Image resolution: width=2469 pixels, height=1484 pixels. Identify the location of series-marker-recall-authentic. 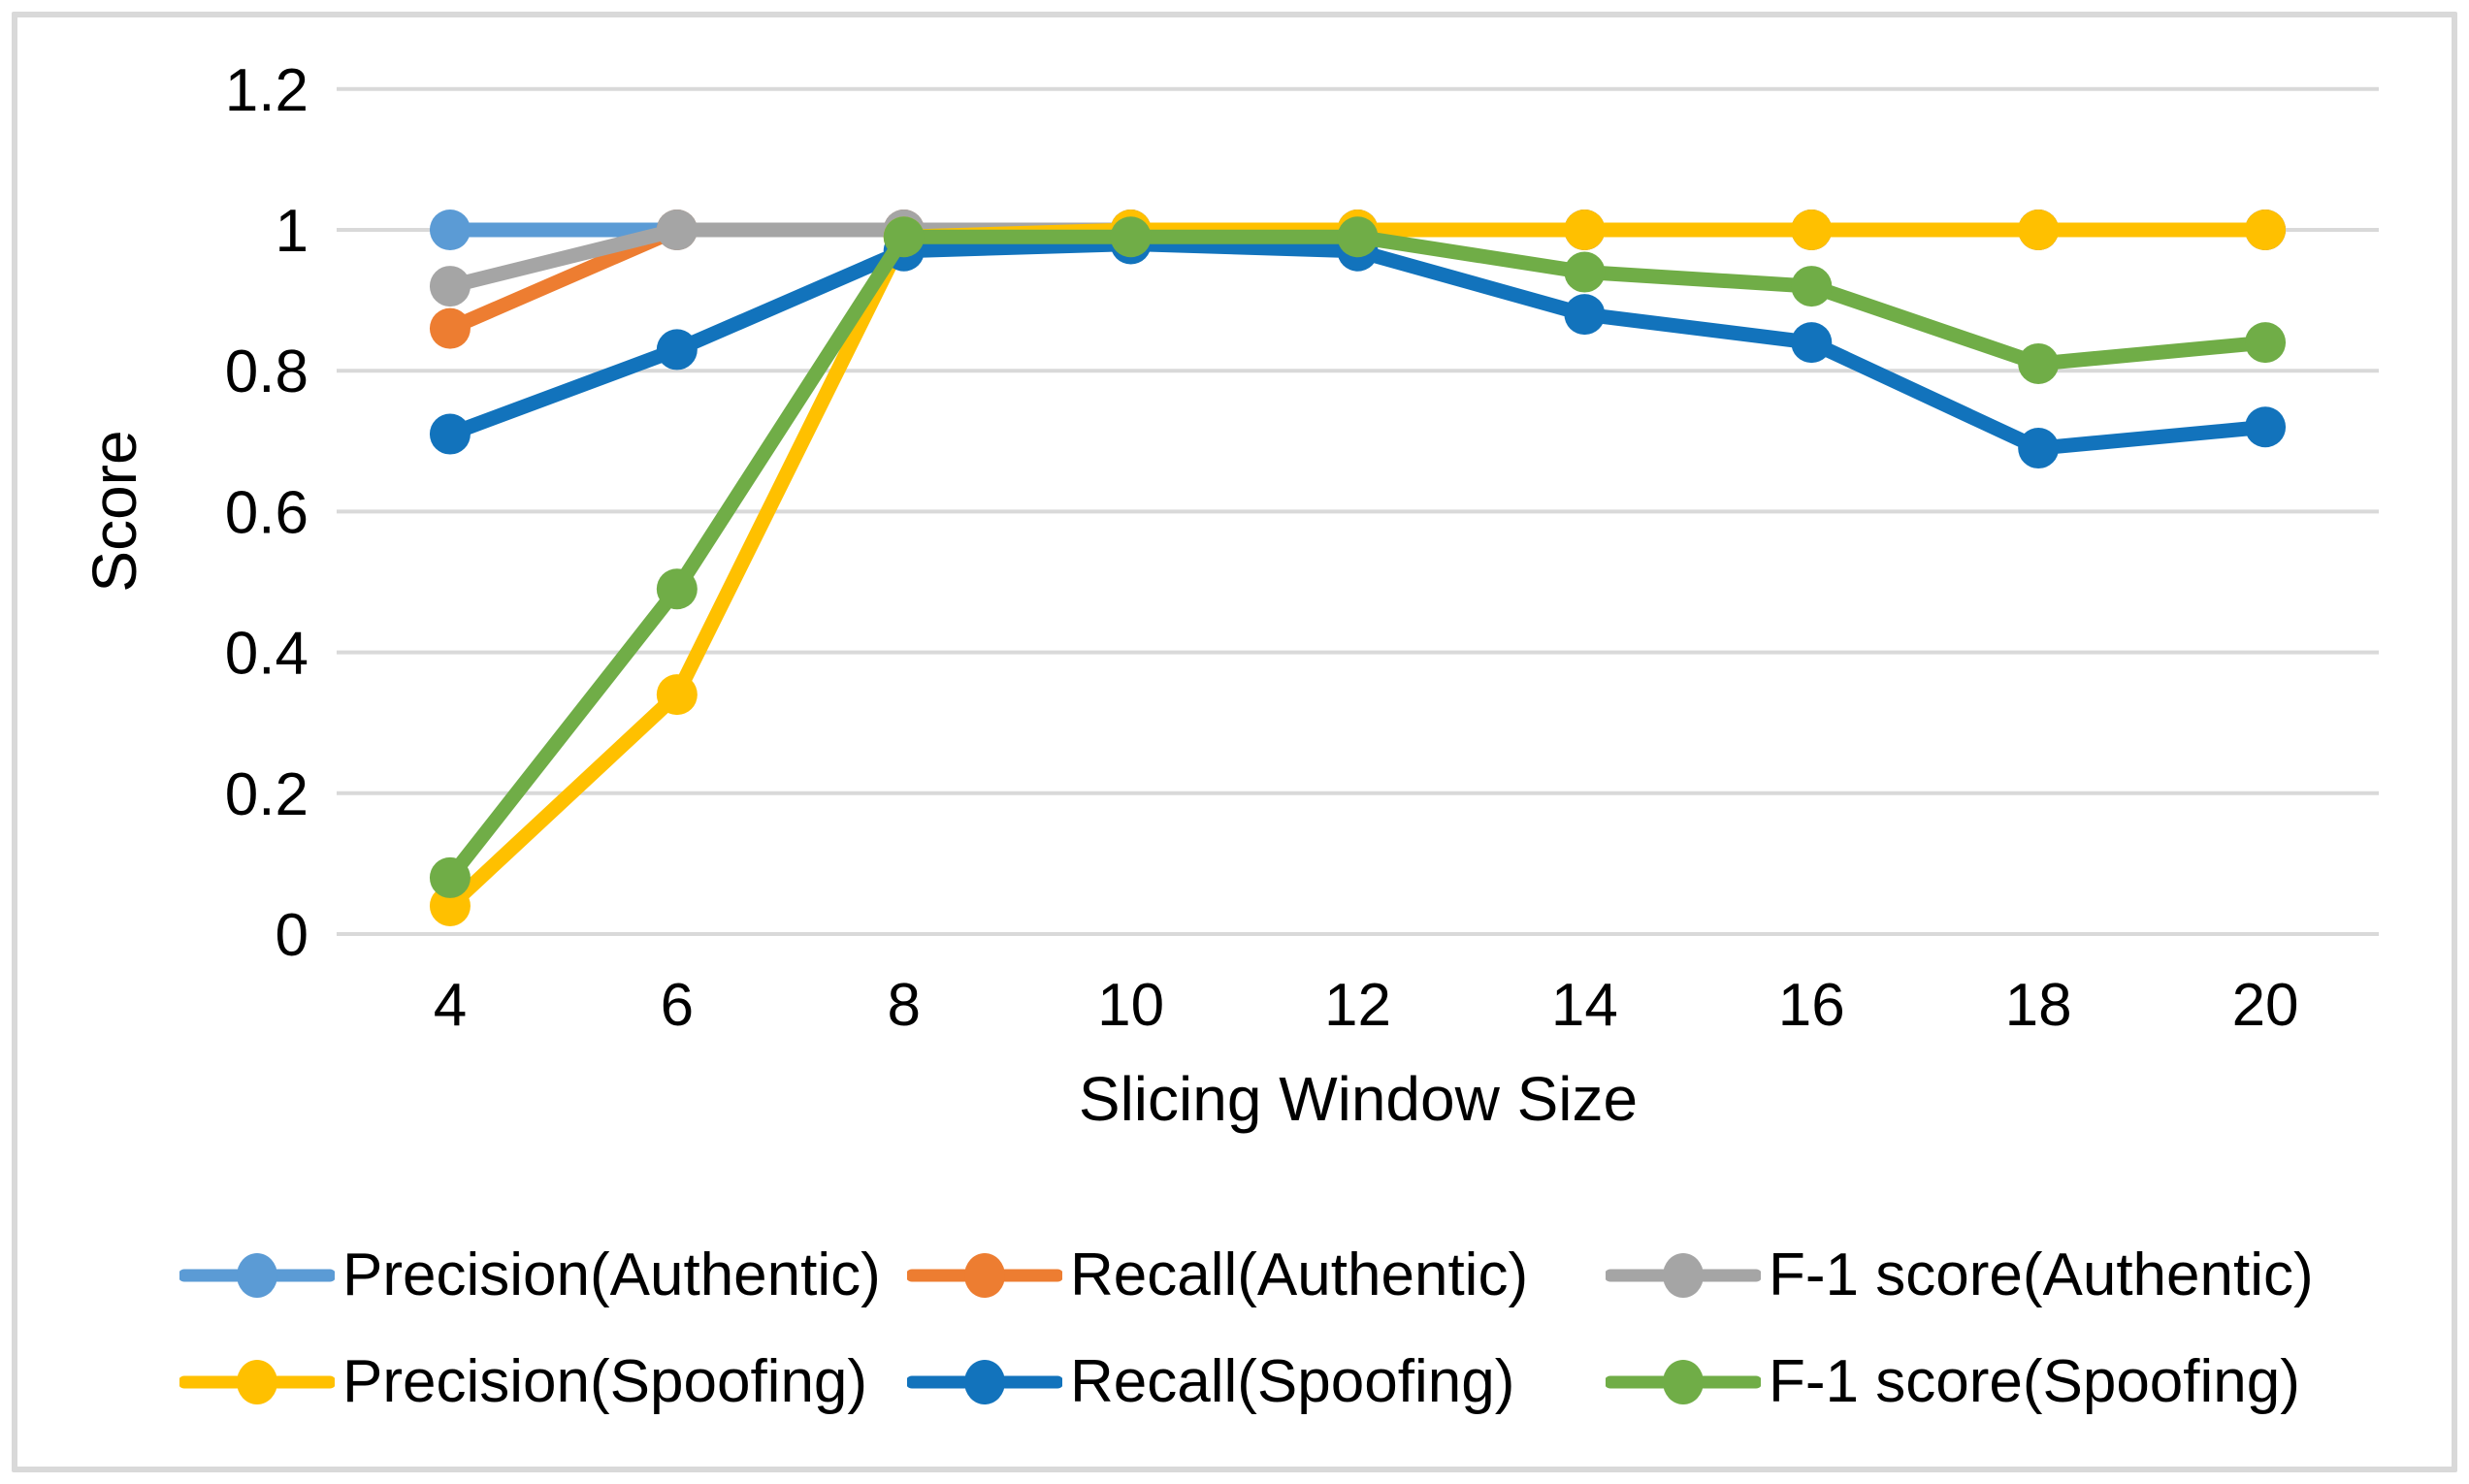
(450, 328).